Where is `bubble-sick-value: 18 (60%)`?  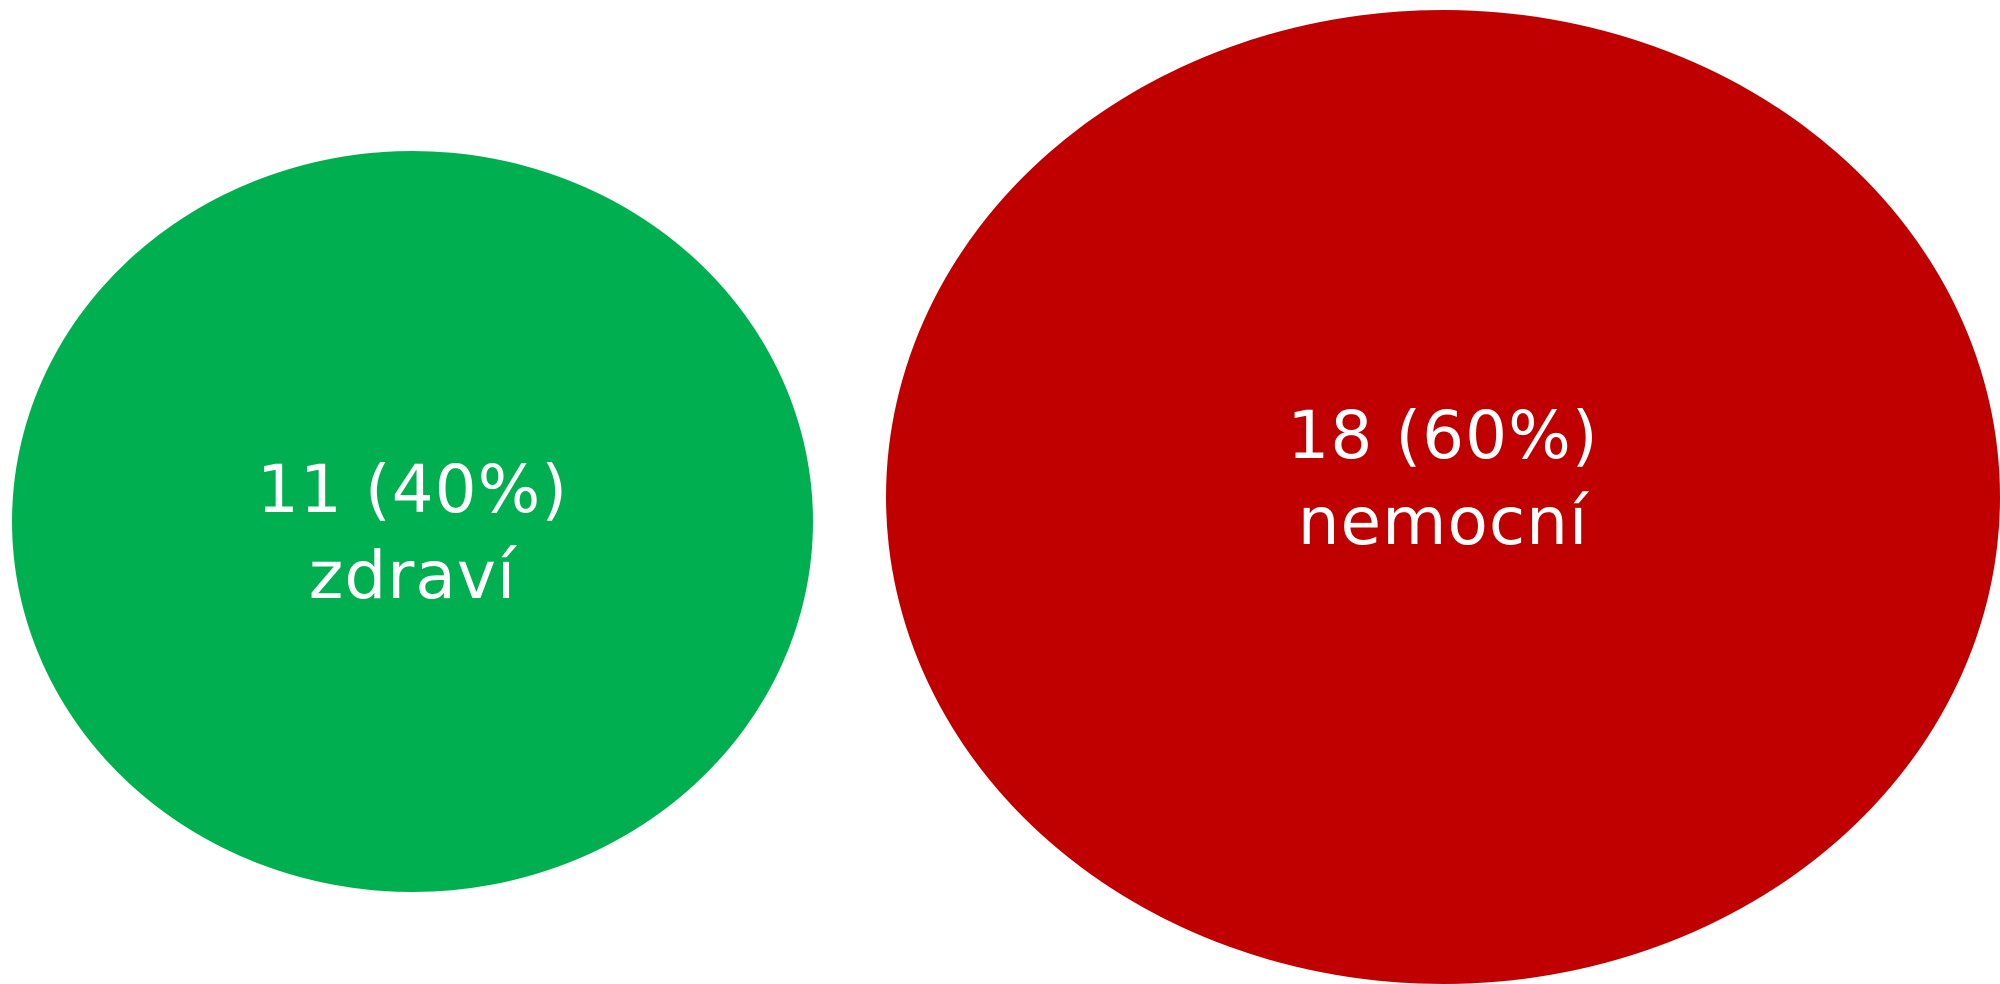 bubble-sick-value: 18 (60%) is located at coordinates (1443, 436).